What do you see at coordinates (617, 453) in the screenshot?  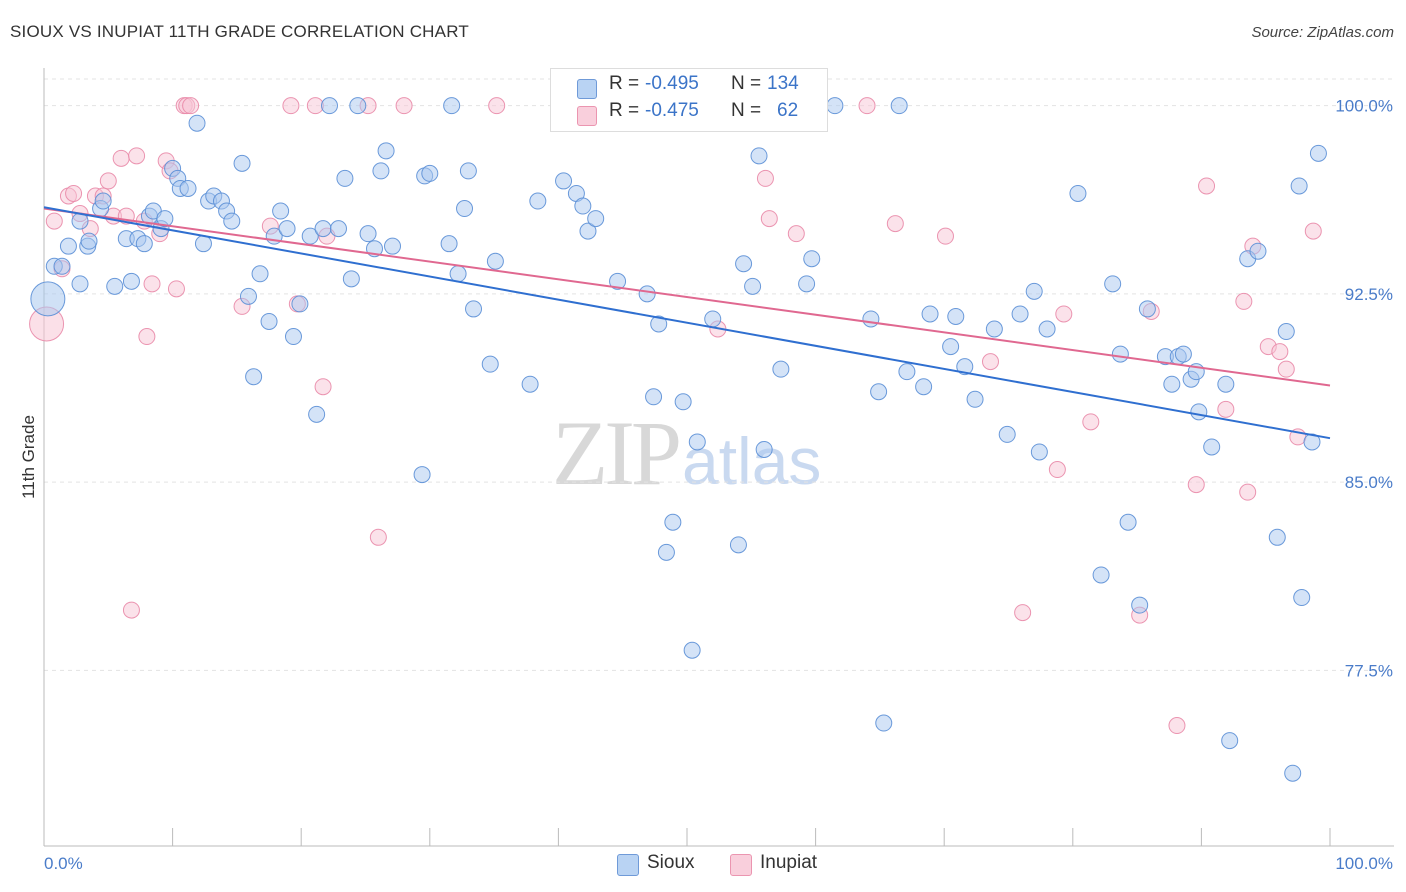 I see `watermark-zip: ZIP` at bounding box center [617, 453].